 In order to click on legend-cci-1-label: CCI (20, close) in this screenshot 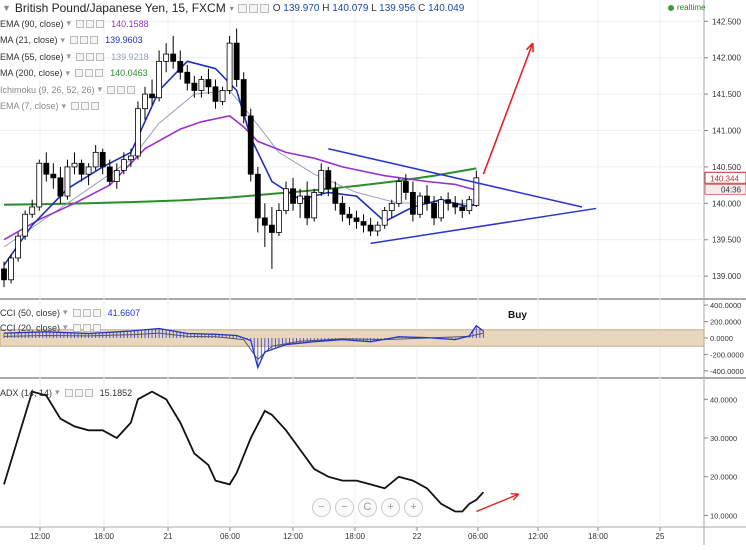, I will do `click(30, 327)`.